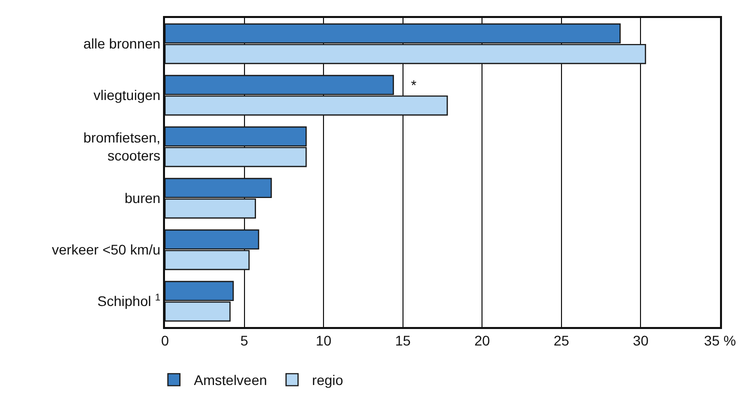  Describe the element at coordinates (720, 340) in the screenshot. I see `x-tick-label: 35 %` at that location.